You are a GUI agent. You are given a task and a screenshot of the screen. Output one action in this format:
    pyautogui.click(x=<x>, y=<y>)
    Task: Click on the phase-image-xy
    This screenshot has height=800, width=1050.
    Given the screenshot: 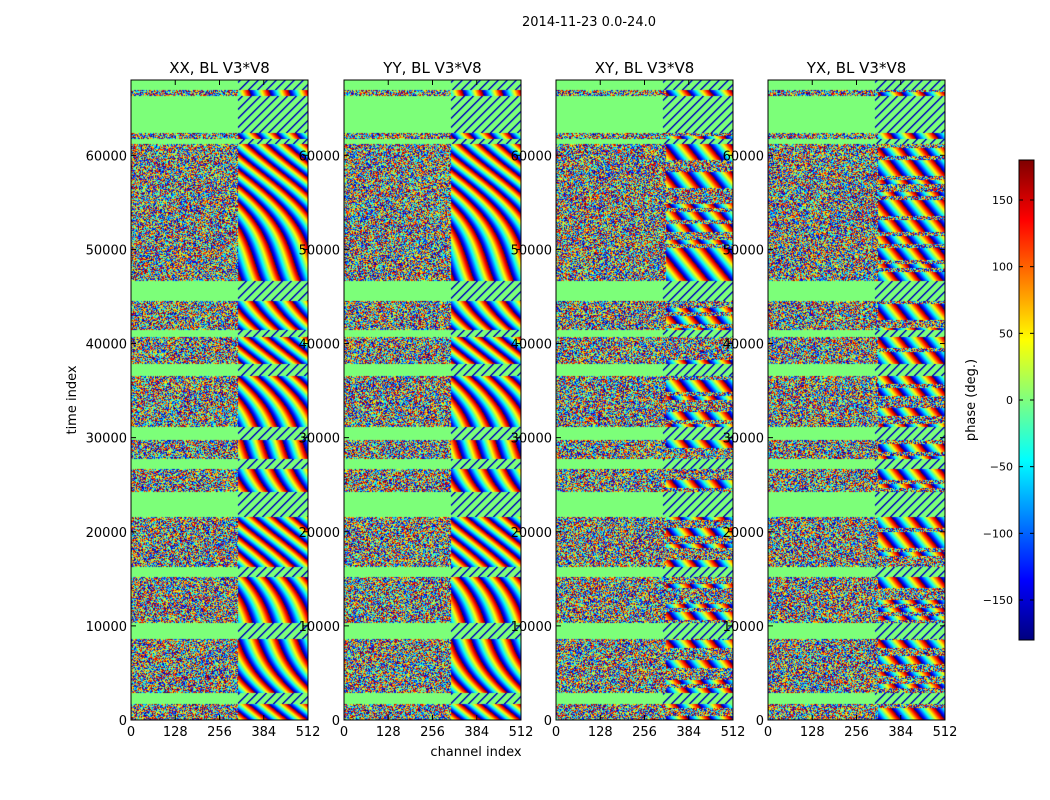 What is the action you would take?
    pyautogui.click(x=644, y=400)
    